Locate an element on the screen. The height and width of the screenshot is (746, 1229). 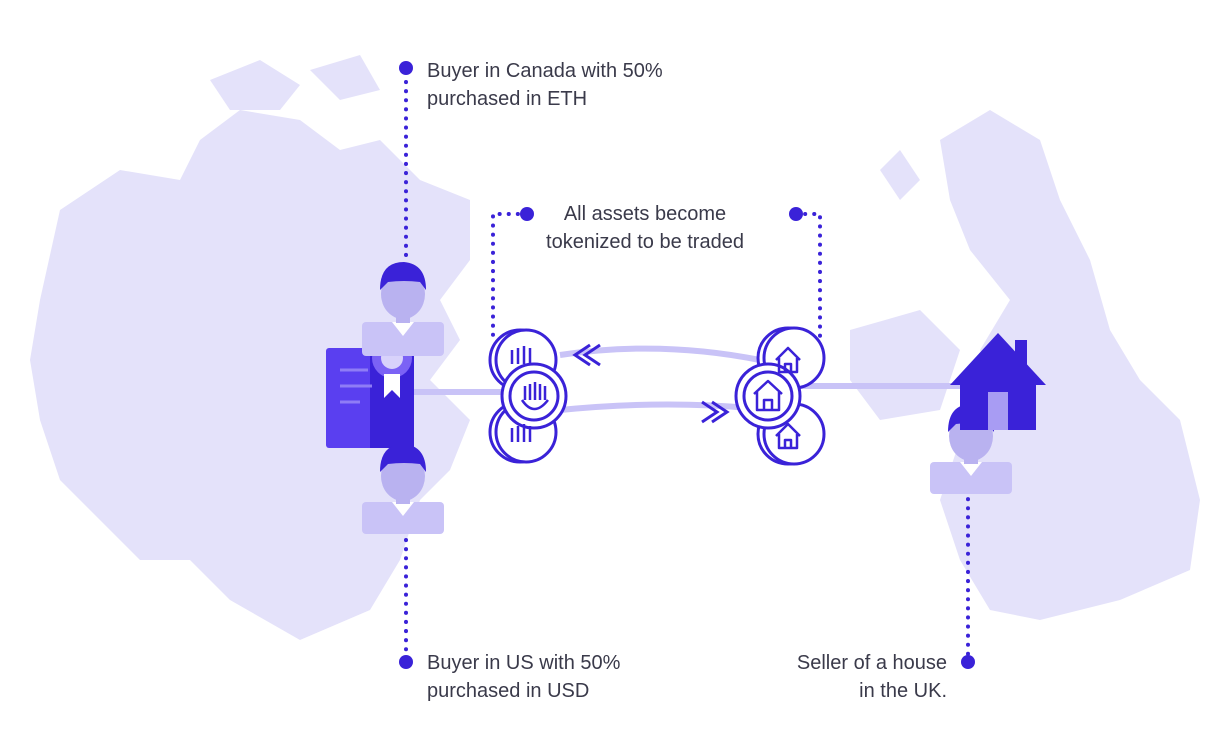
arrow-icon is located at coordinates (651, 383).